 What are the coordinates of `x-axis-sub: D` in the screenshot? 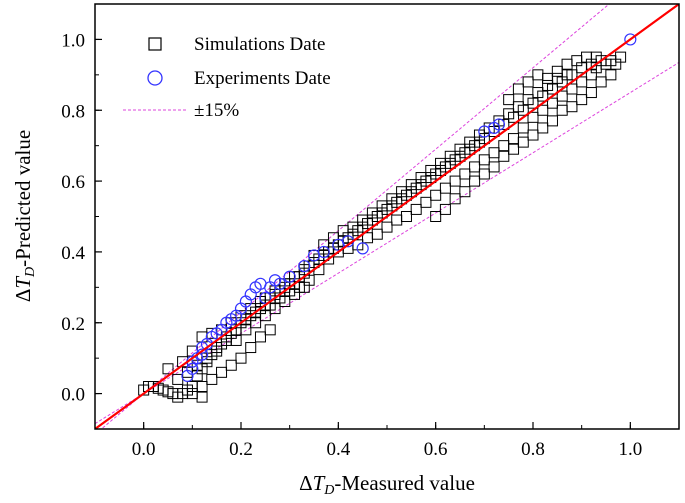 It's located at (328, 490).